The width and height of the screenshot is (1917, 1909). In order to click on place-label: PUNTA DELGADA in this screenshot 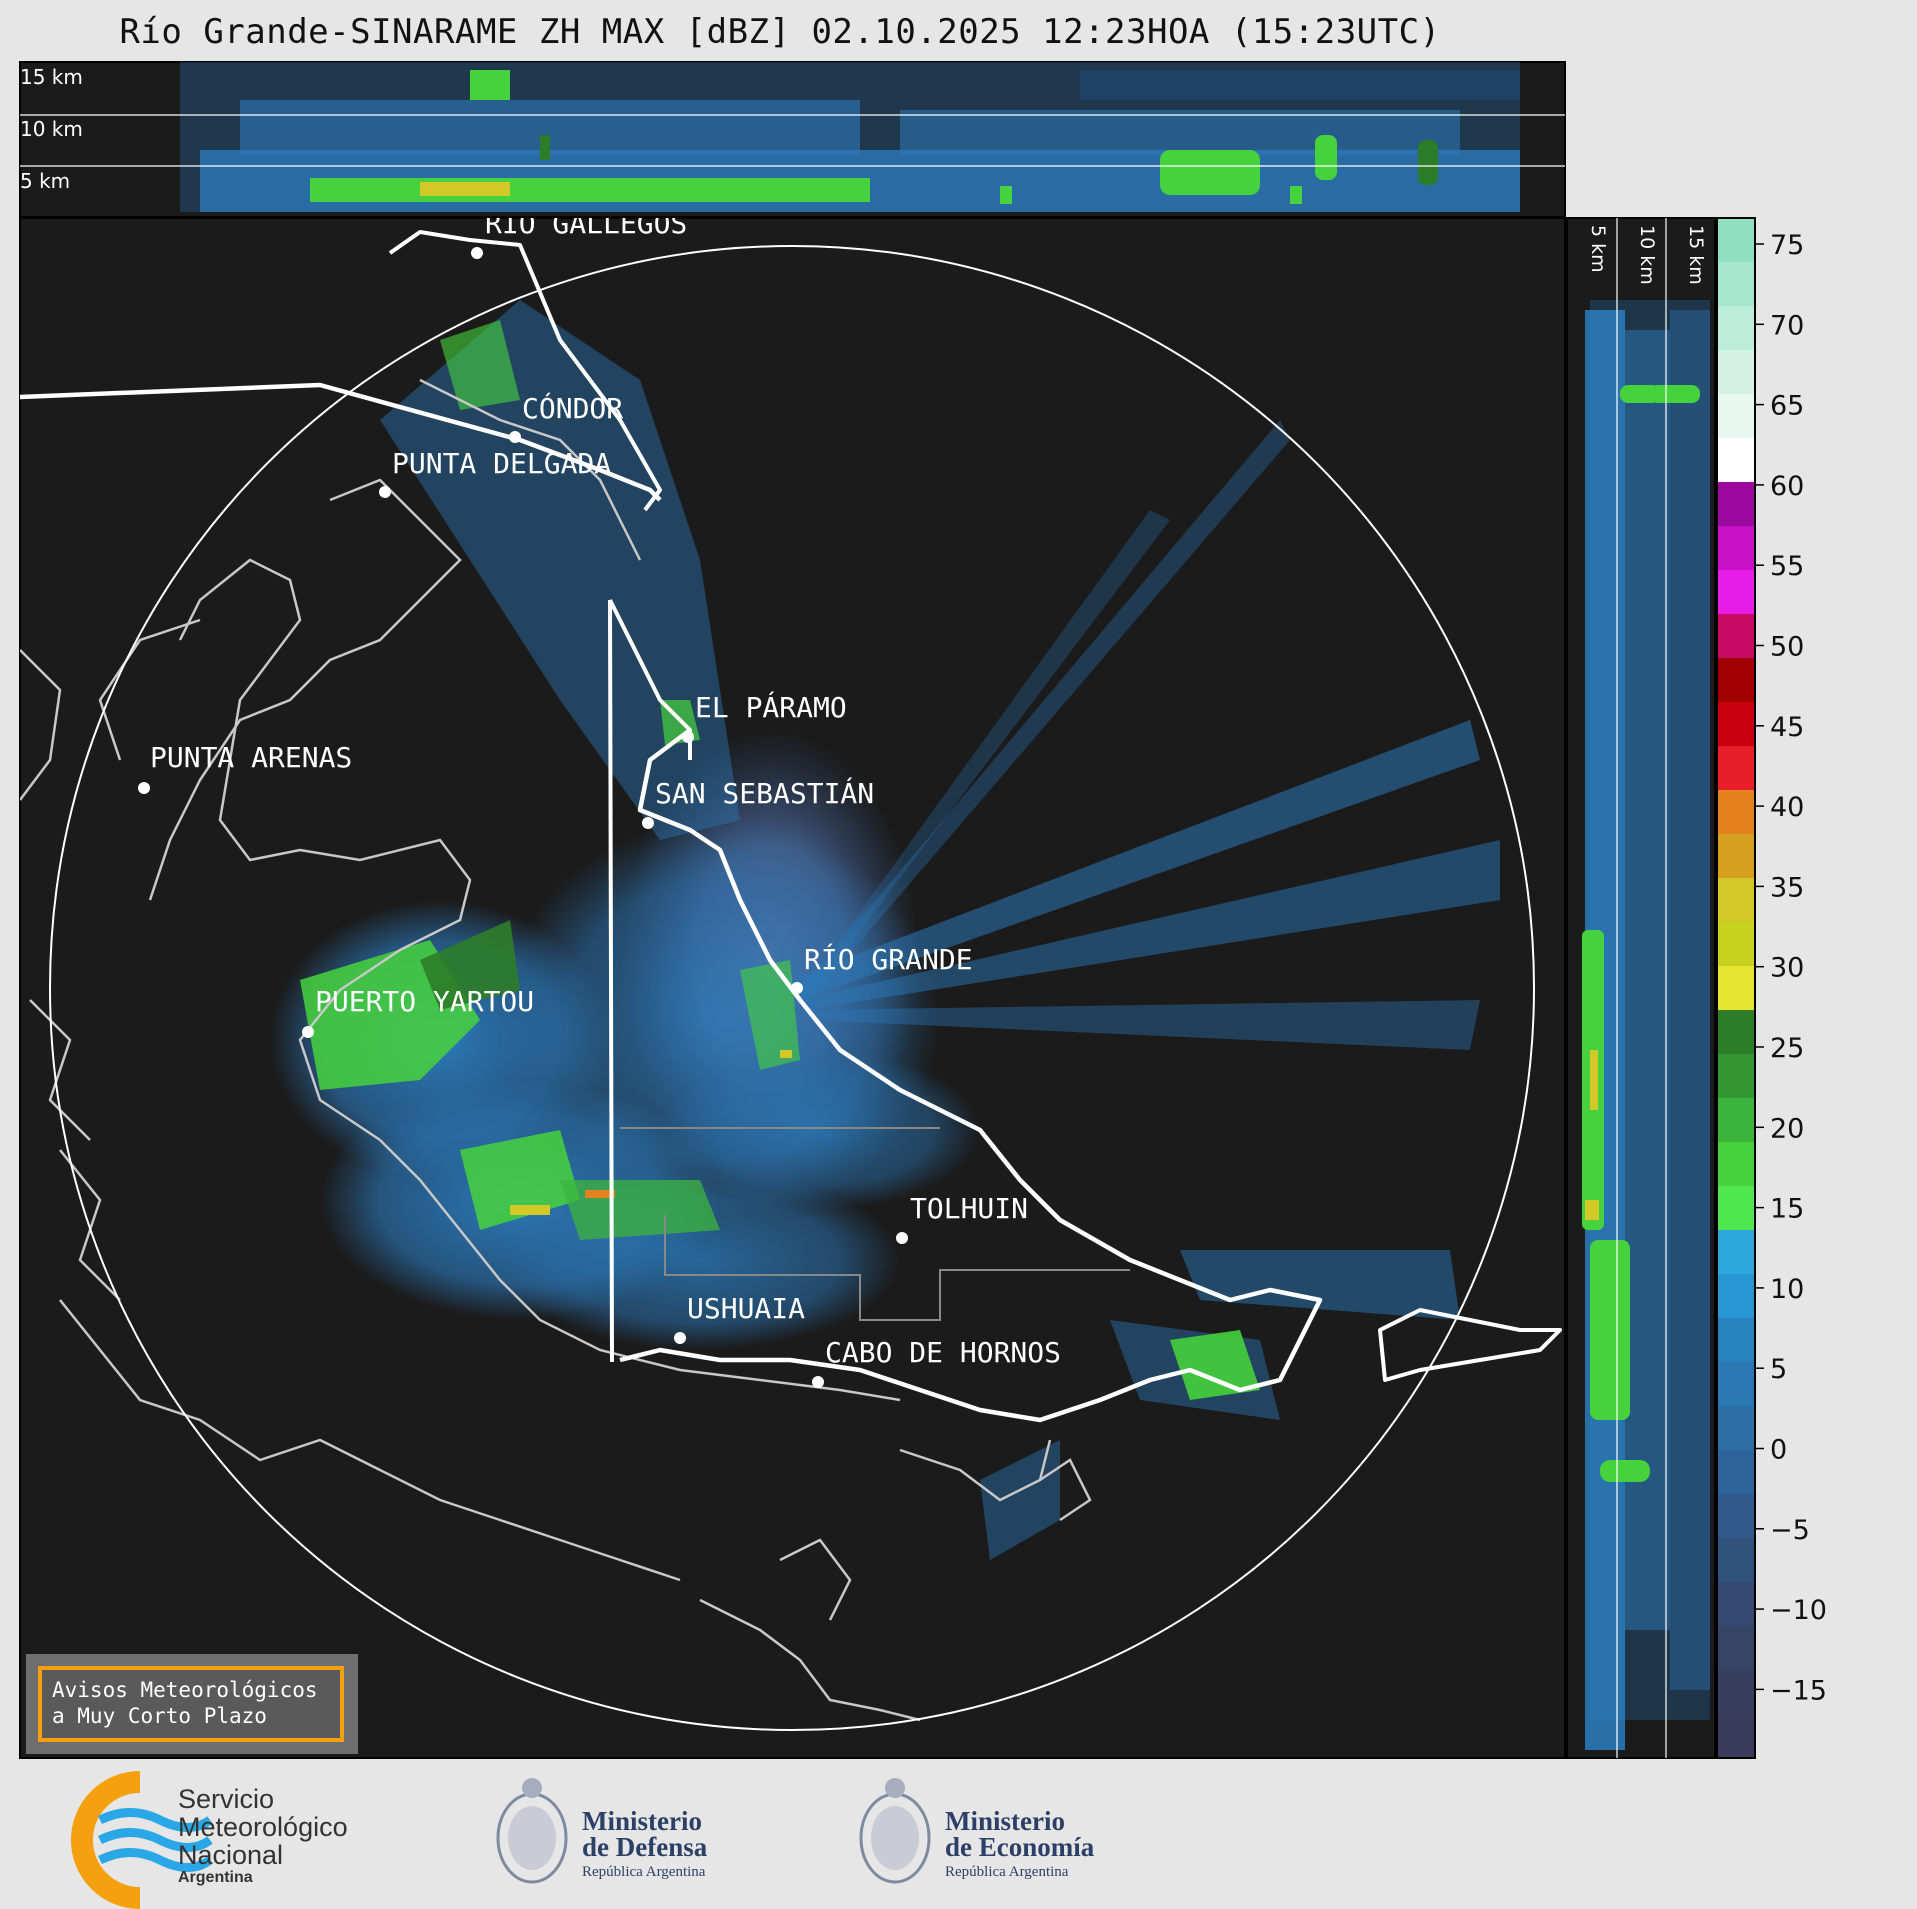, I will do `click(501, 463)`.